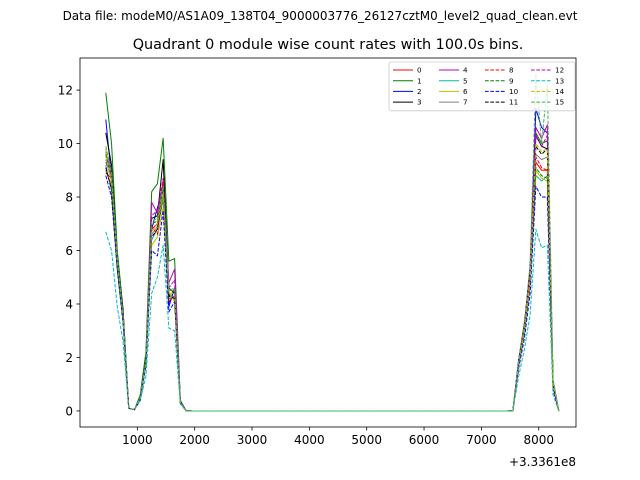 Image resolution: width=640 pixels, height=480 pixels. I want to click on legend-label-10: 10, so click(514, 91).